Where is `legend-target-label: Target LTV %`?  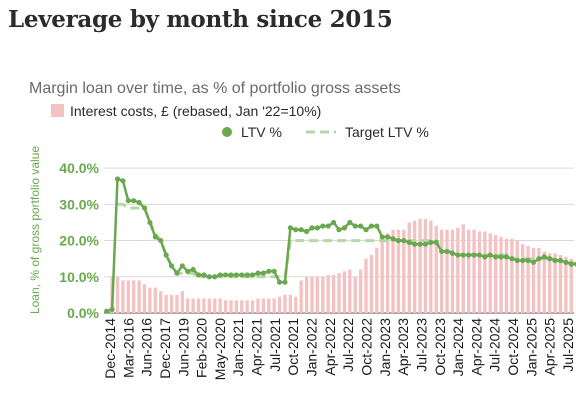 legend-target-label: Target LTV % is located at coordinates (387, 132).